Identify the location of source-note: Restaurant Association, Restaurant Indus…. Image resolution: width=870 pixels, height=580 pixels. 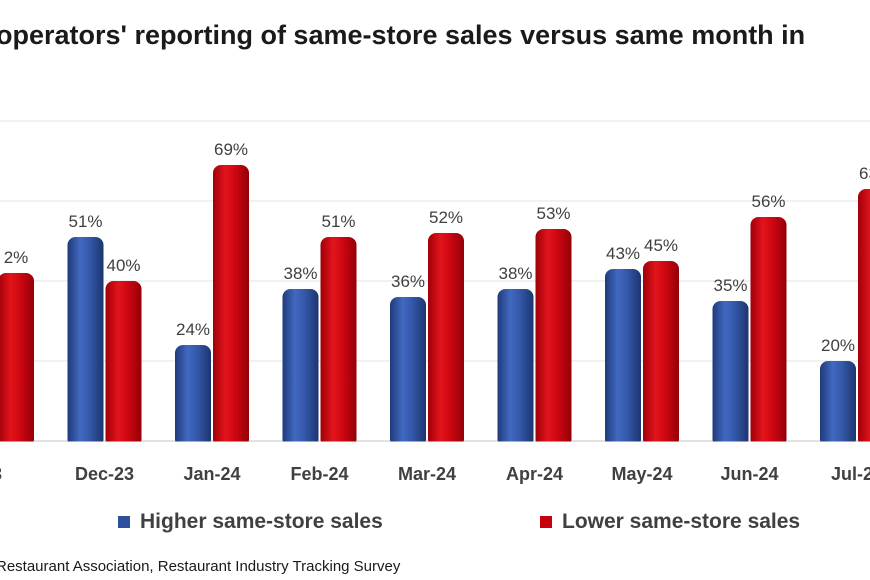
(200, 566).